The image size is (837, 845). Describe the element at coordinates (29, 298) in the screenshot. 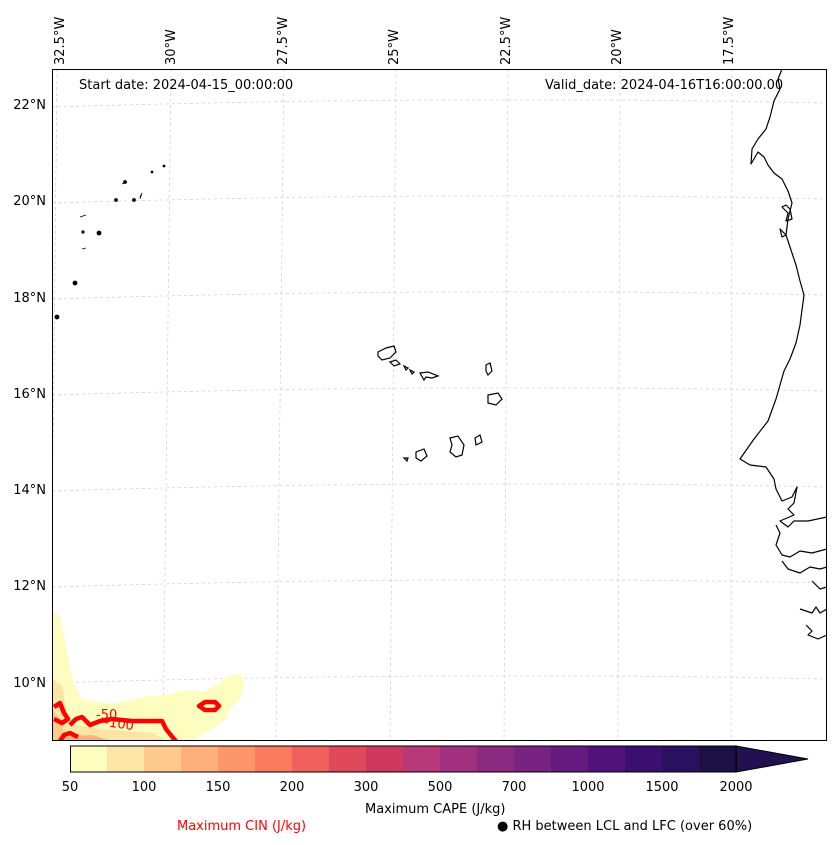

I see `lat-label-18n: 18°N` at that location.